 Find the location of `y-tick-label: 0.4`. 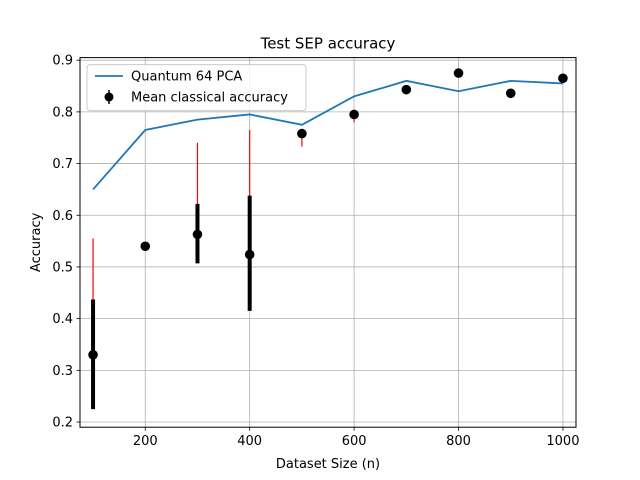

y-tick-label: 0.4 is located at coordinates (62, 319).